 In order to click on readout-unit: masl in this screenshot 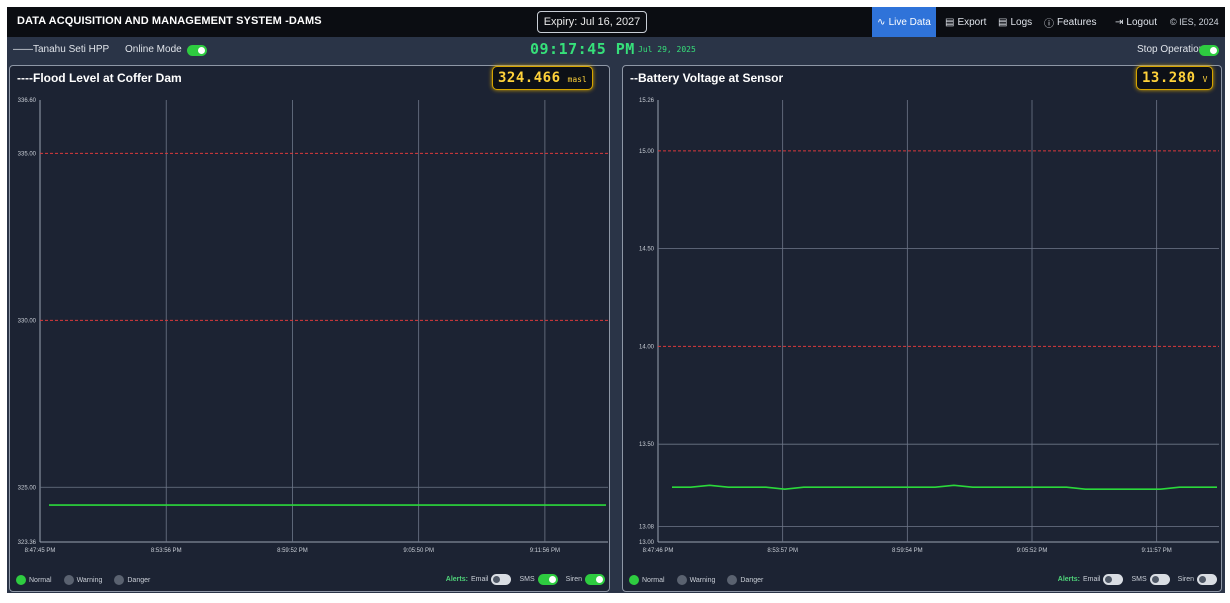, I will do `click(577, 79)`.